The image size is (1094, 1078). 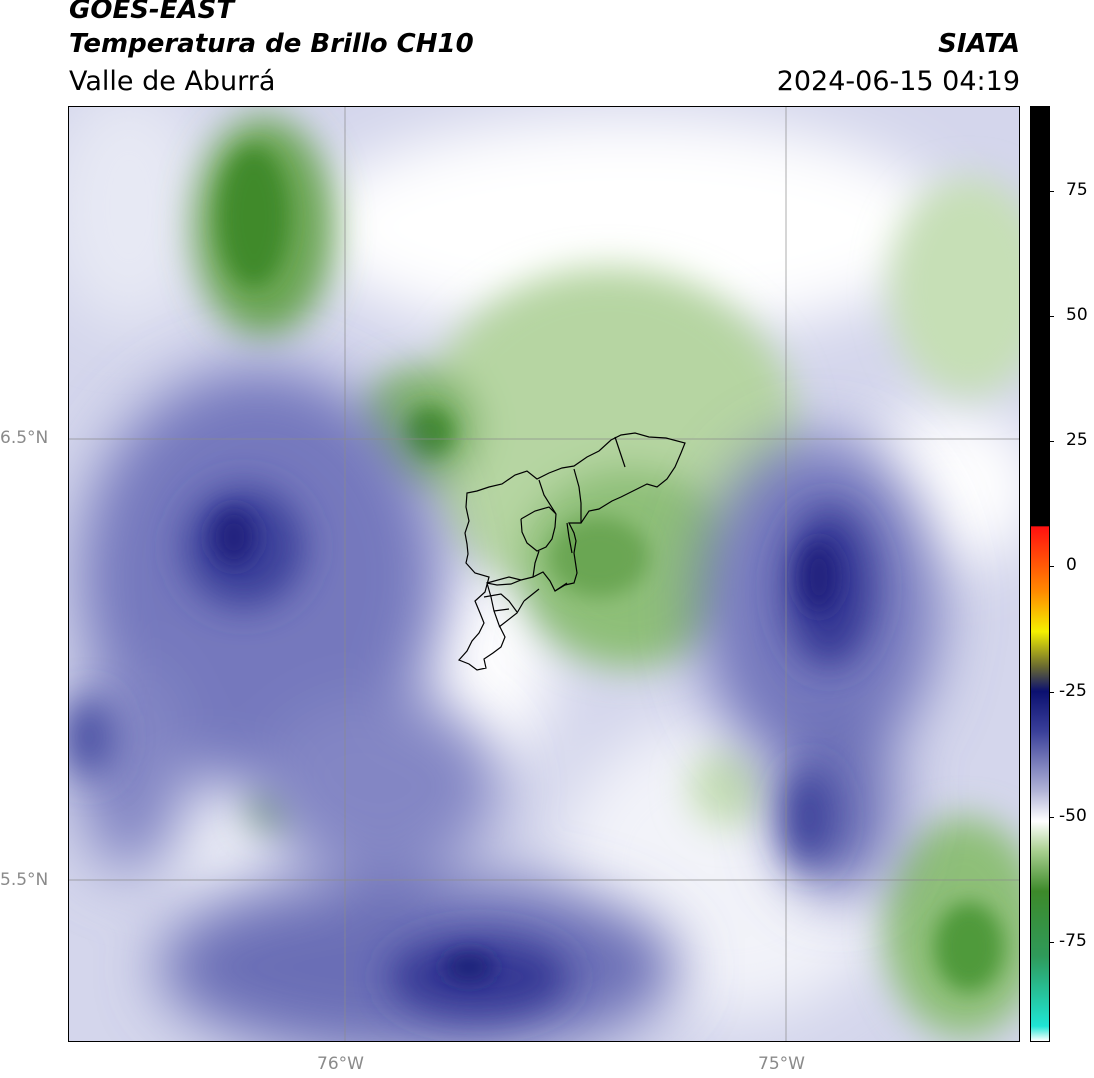 What do you see at coordinates (1071, 565) in the screenshot?
I see `colorbar-tick-label: 0` at bounding box center [1071, 565].